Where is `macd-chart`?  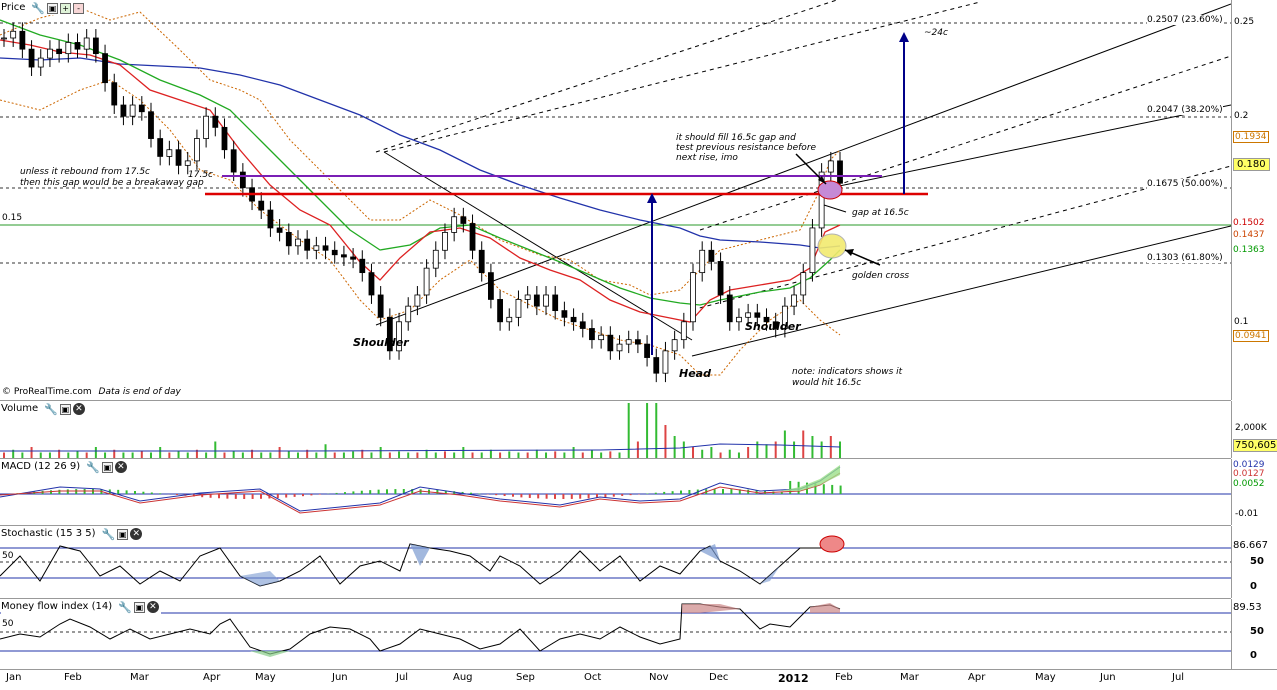
macd-chart is located at coordinates (615, 492).